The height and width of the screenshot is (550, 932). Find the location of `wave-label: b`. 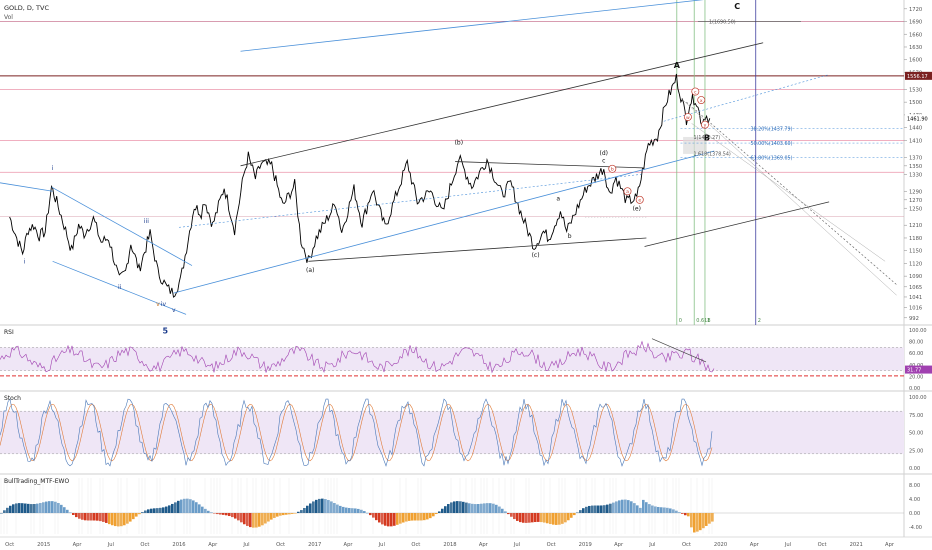

wave-label: b is located at coordinates (570, 236).